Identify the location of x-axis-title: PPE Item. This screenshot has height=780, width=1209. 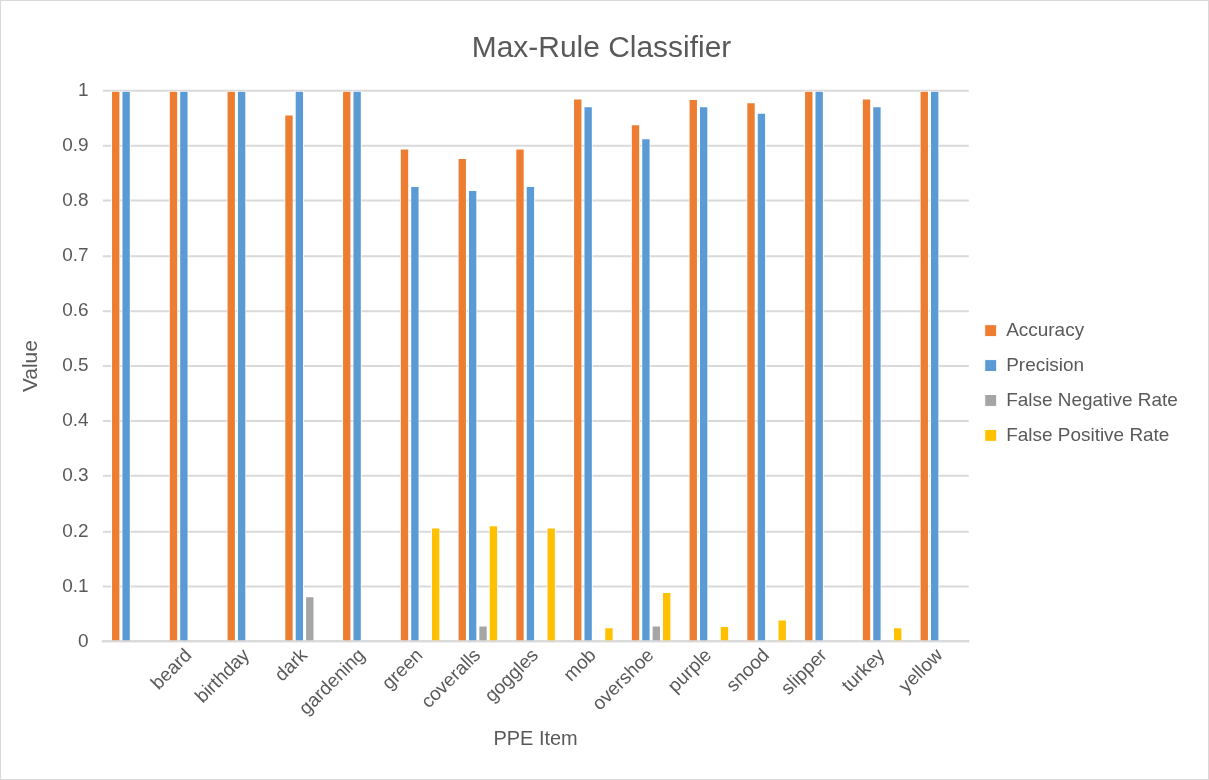
(535, 737).